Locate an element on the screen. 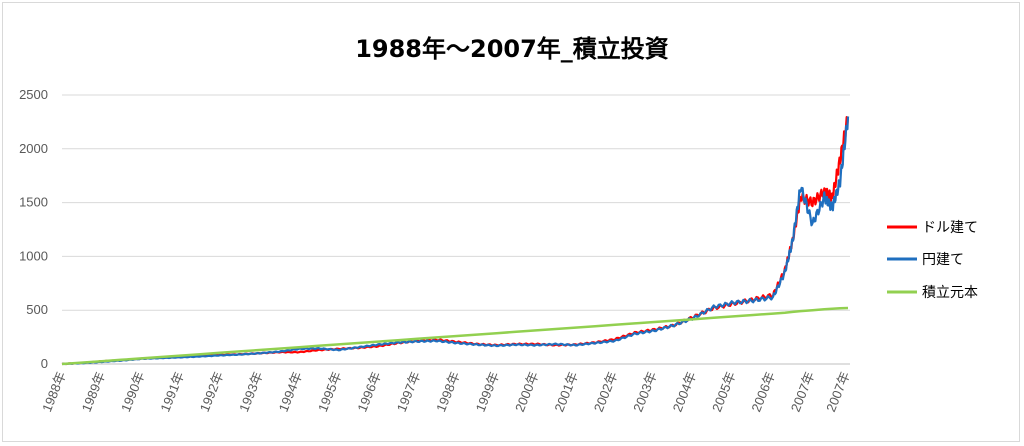 This screenshot has height=446, width=1024. x-tick-label: 2001年 is located at coordinates (566, 392).